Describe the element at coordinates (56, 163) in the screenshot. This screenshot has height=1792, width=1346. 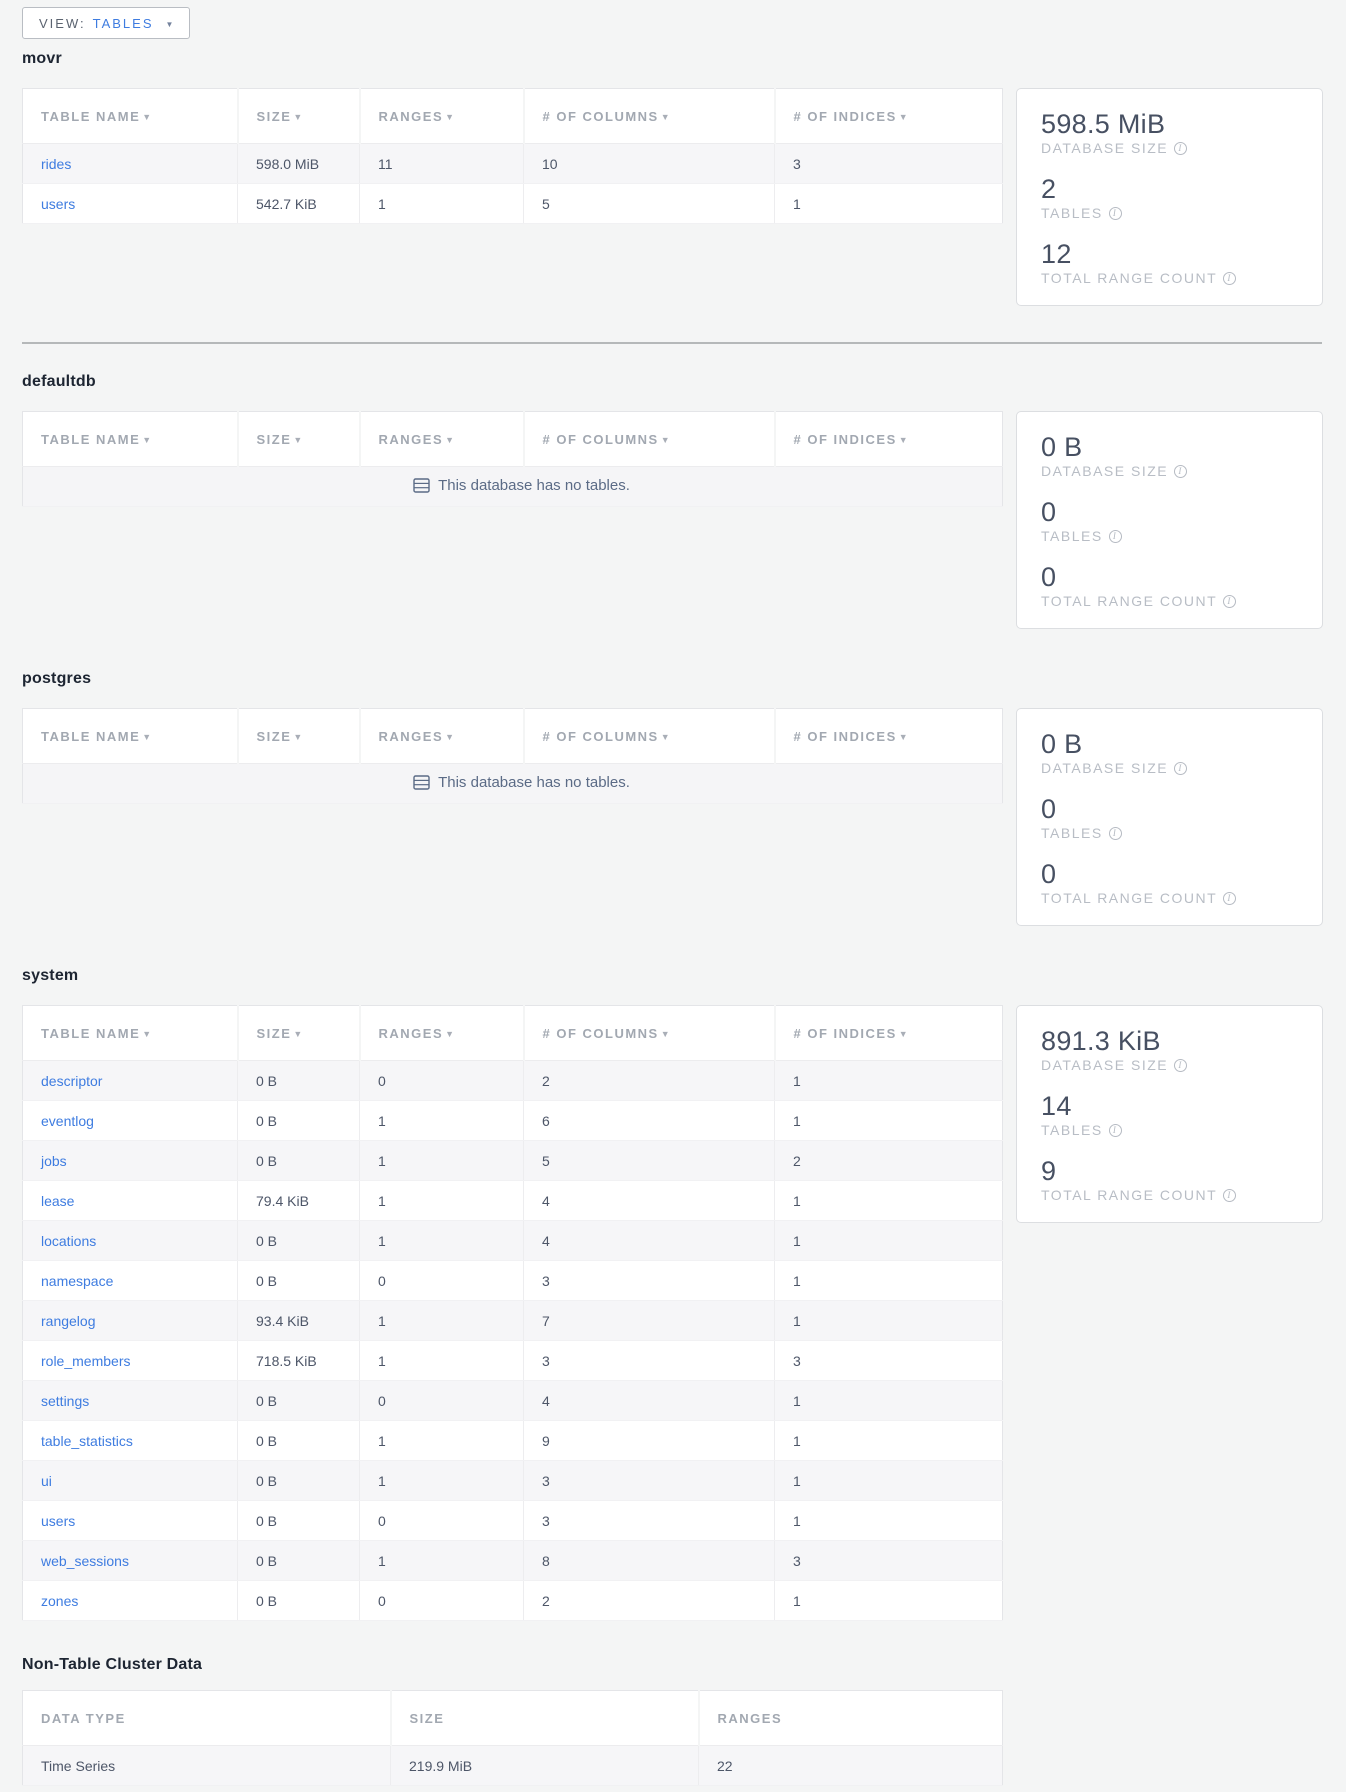
I see `table-name-link: rides` at that location.